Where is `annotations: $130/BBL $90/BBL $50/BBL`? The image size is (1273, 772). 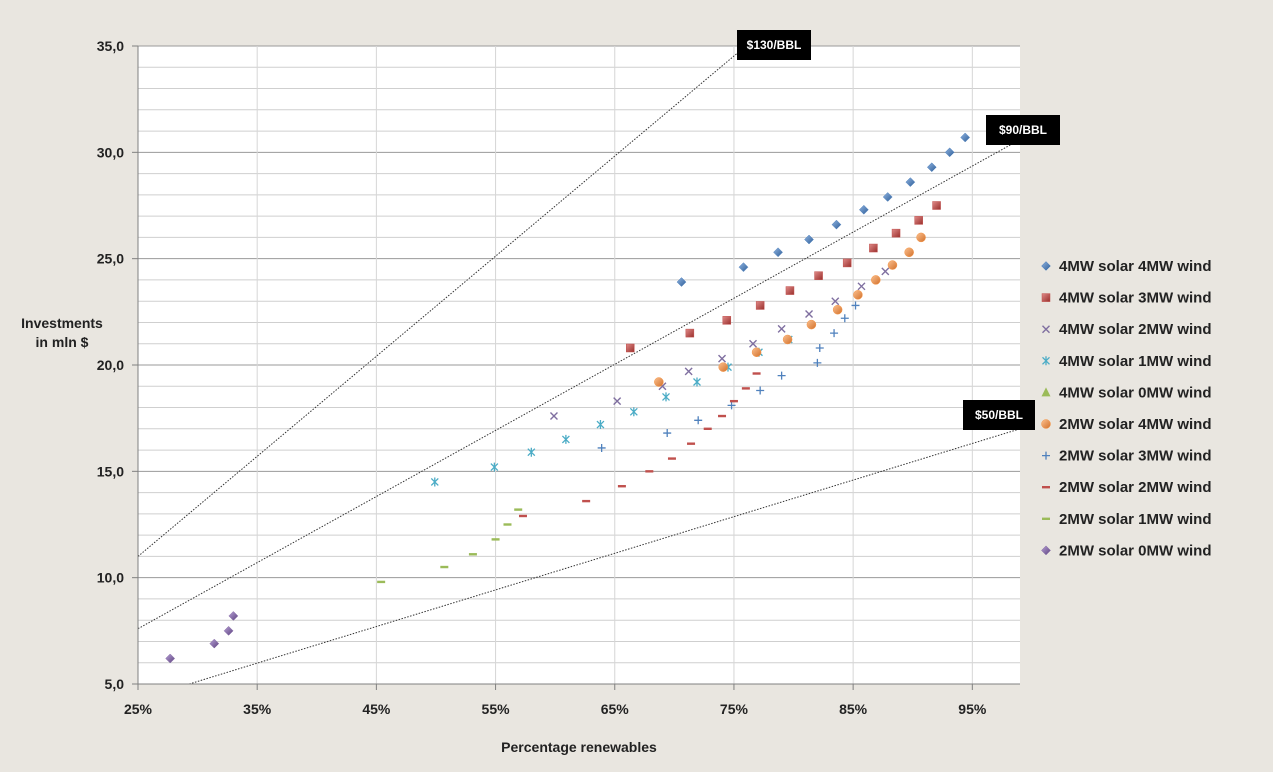
annotations: $130/BBL $90/BBL $50/BBL is located at coordinates (898, 230).